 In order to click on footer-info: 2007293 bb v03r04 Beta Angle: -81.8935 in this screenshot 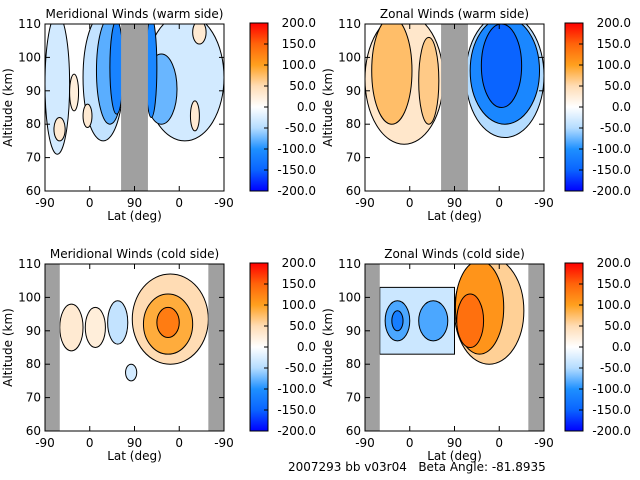, I will do `click(417, 467)`.